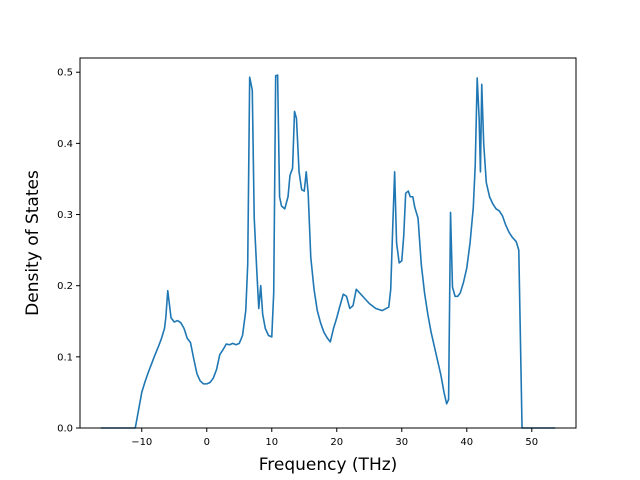  Describe the element at coordinates (141, 442) in the screenshot. I see `x-tick-label: −10` at that location.